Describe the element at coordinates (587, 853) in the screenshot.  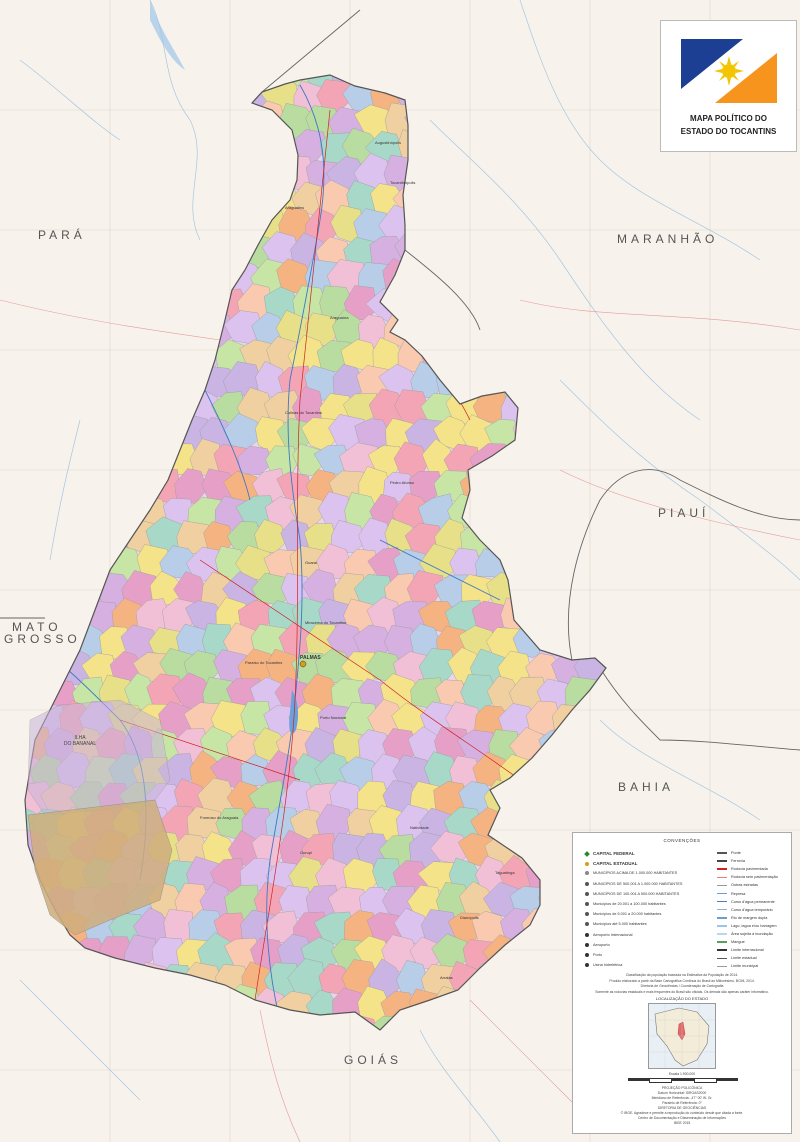
I see `diamond-icon` at that location.